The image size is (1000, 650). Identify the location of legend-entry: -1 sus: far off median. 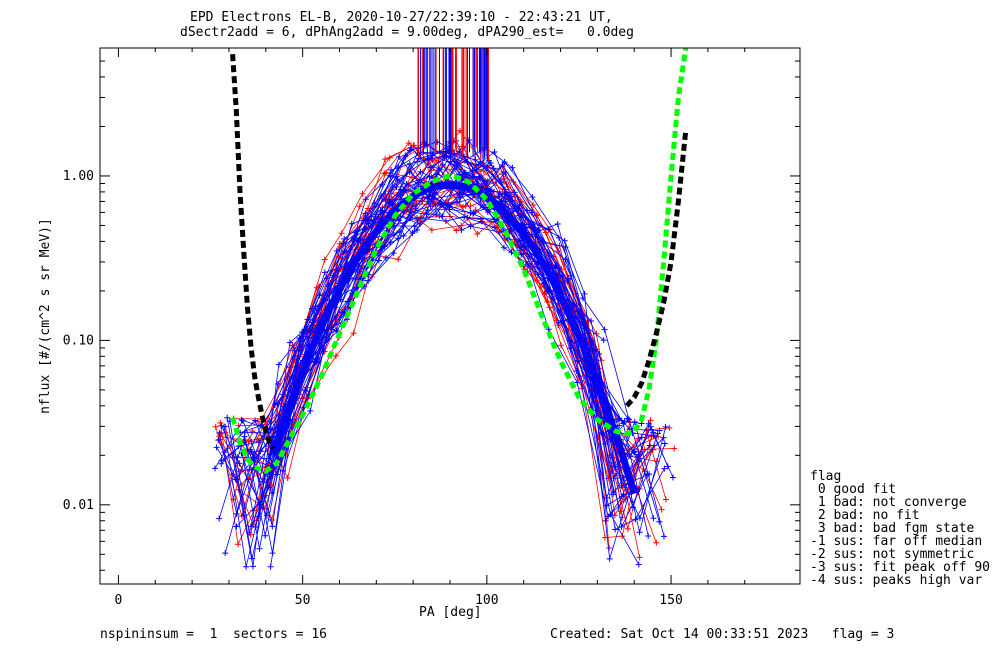
(896, 541).